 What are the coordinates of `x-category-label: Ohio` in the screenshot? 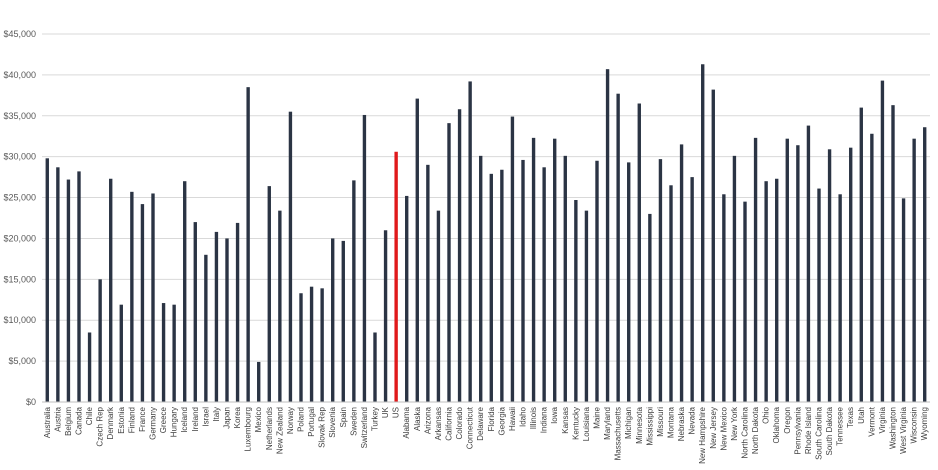 It's located at (766, 414).